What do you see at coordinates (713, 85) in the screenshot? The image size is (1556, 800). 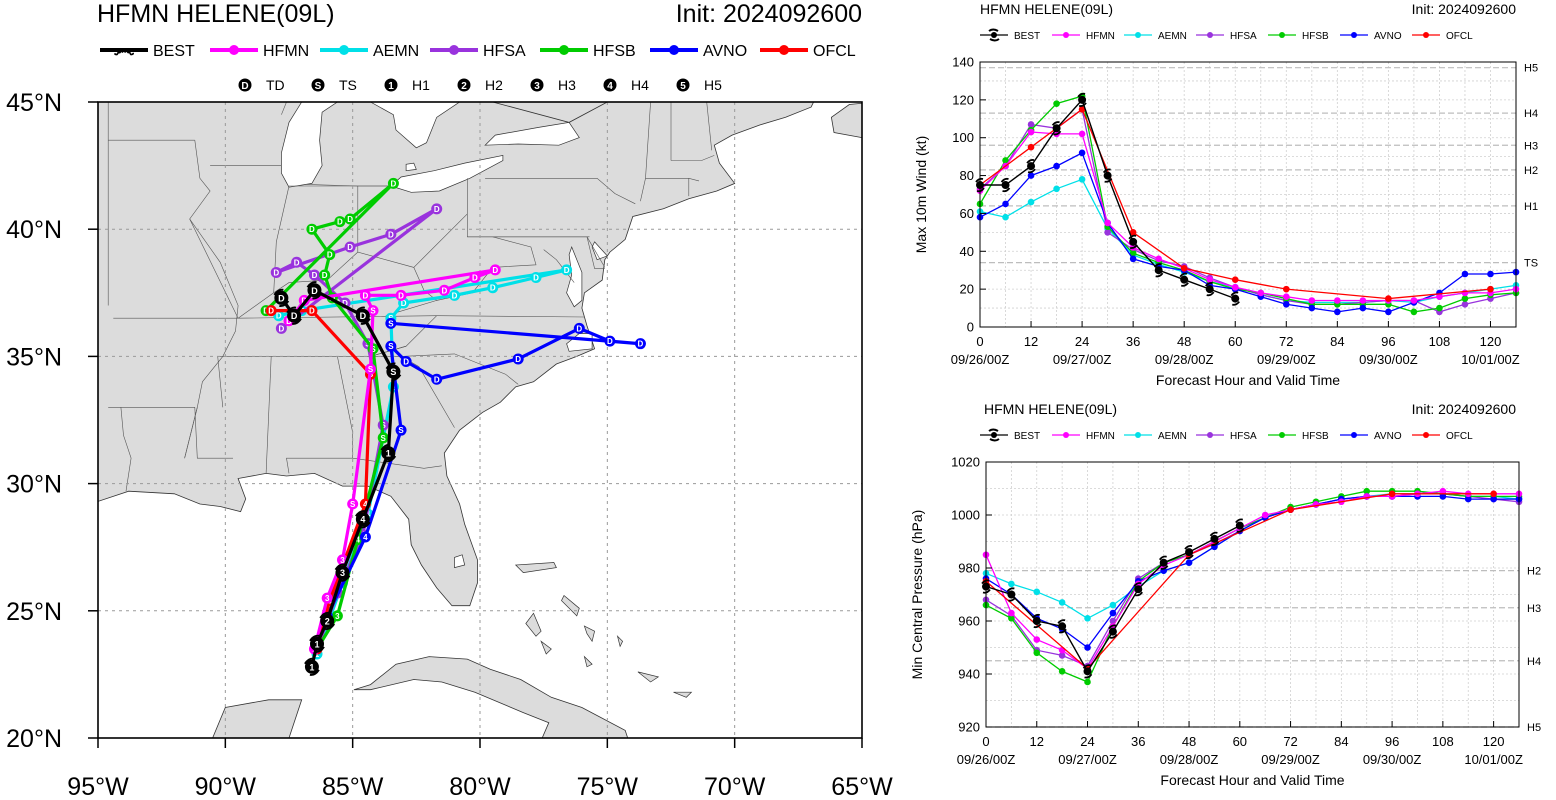 I see `intensity-legend-label: H5` at bounding box center [713, 85].